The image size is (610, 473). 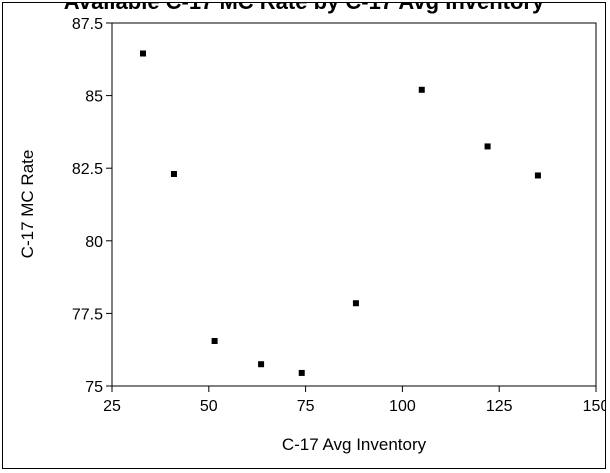 What do you see at coordinates (209, 406) in the screenshot?
I see `x-tick-label: 50` at bounding box center [209, 406].